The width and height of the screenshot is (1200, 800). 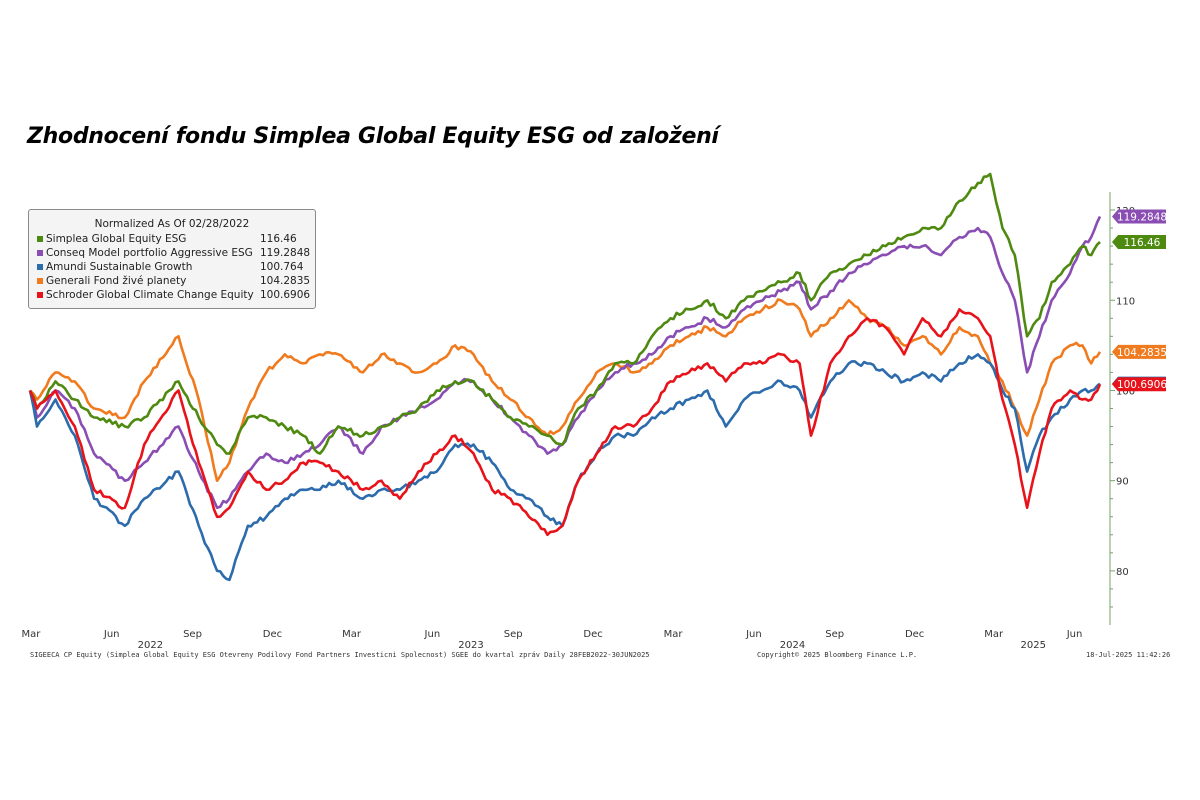 I want to click on last-value-tag-text: 119.2848, so click(x=1142, y=217).